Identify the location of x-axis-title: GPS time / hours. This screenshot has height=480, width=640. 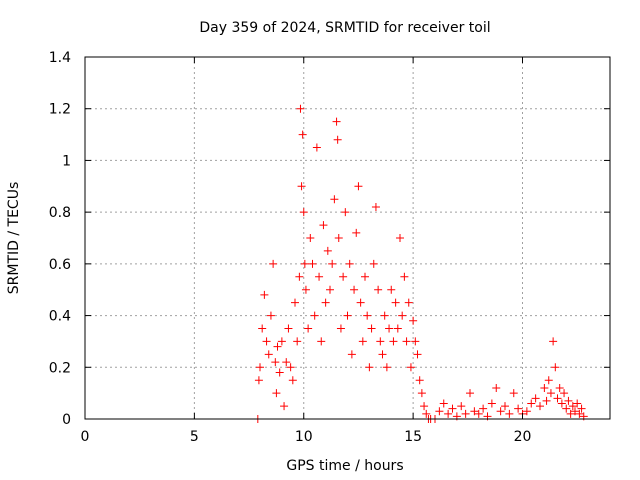
(344, 466).